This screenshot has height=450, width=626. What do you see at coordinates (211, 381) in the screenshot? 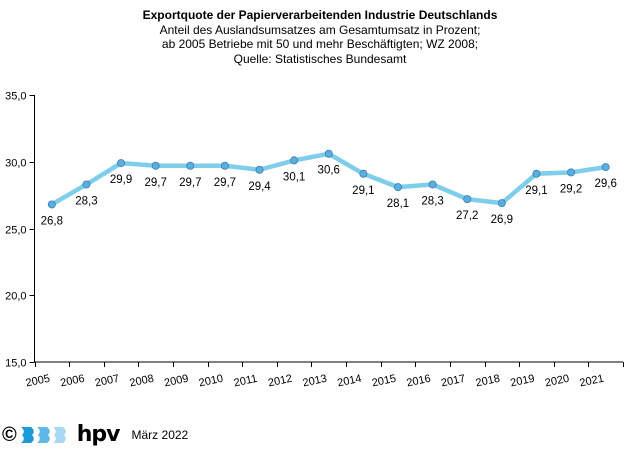
I see `x-tick-label: 2010` at bounding box center [211, 381].